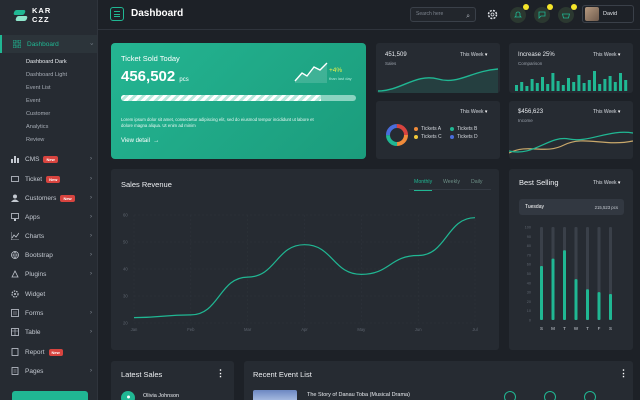  I want to click on messages-button, so click(543, 13).